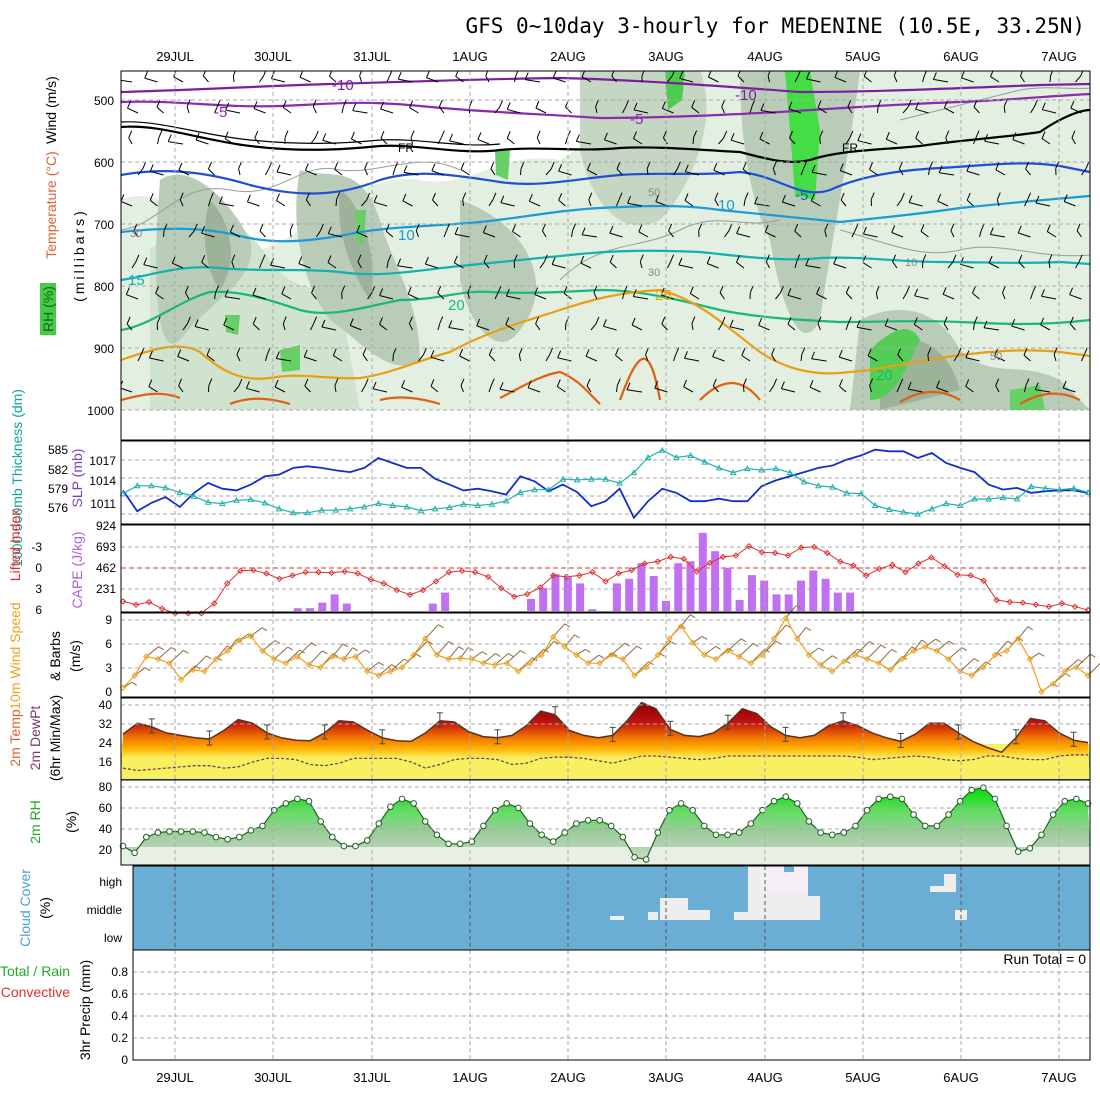 This screenshot has height=1100, width=1100. I want to click on rh-contour-line, so click(964, 243).